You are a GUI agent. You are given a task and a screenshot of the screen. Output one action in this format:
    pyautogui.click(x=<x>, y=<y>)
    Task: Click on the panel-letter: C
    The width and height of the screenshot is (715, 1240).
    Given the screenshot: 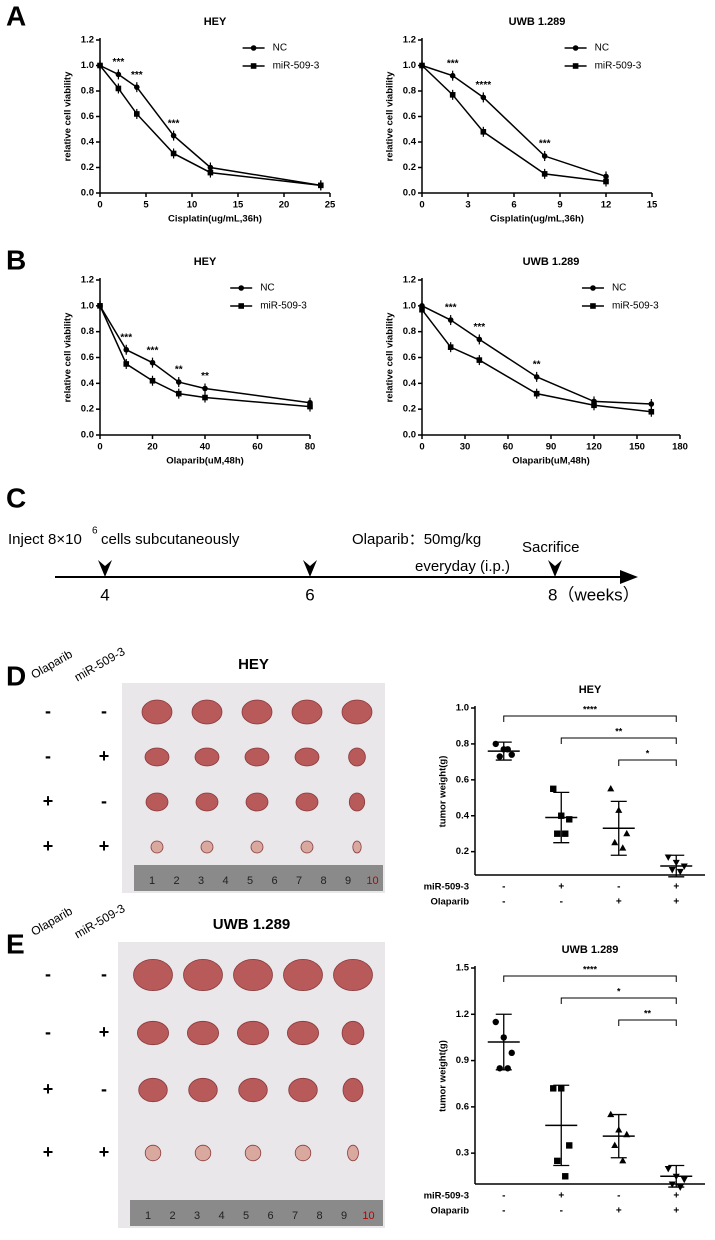 What is the action you would take?
    pyautogui.click(x=16, y=497)
    